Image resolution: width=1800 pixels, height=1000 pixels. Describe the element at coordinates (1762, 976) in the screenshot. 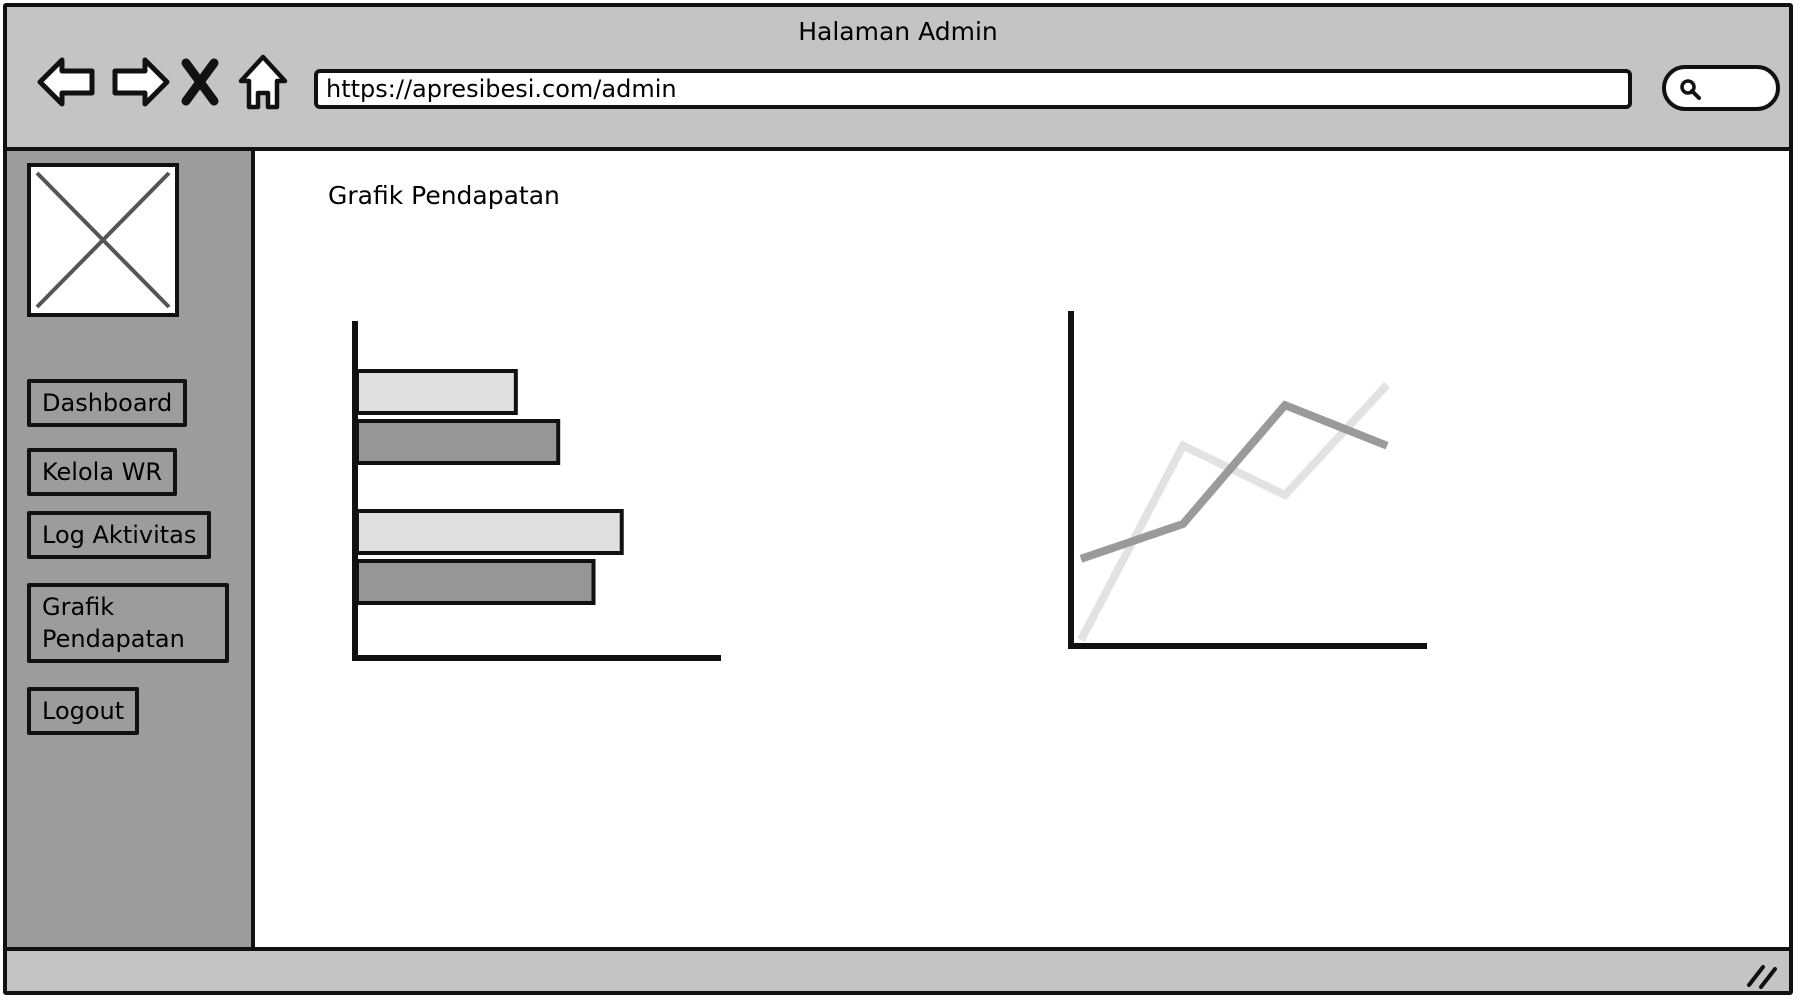

I see `resize-grip-icon` at that location.